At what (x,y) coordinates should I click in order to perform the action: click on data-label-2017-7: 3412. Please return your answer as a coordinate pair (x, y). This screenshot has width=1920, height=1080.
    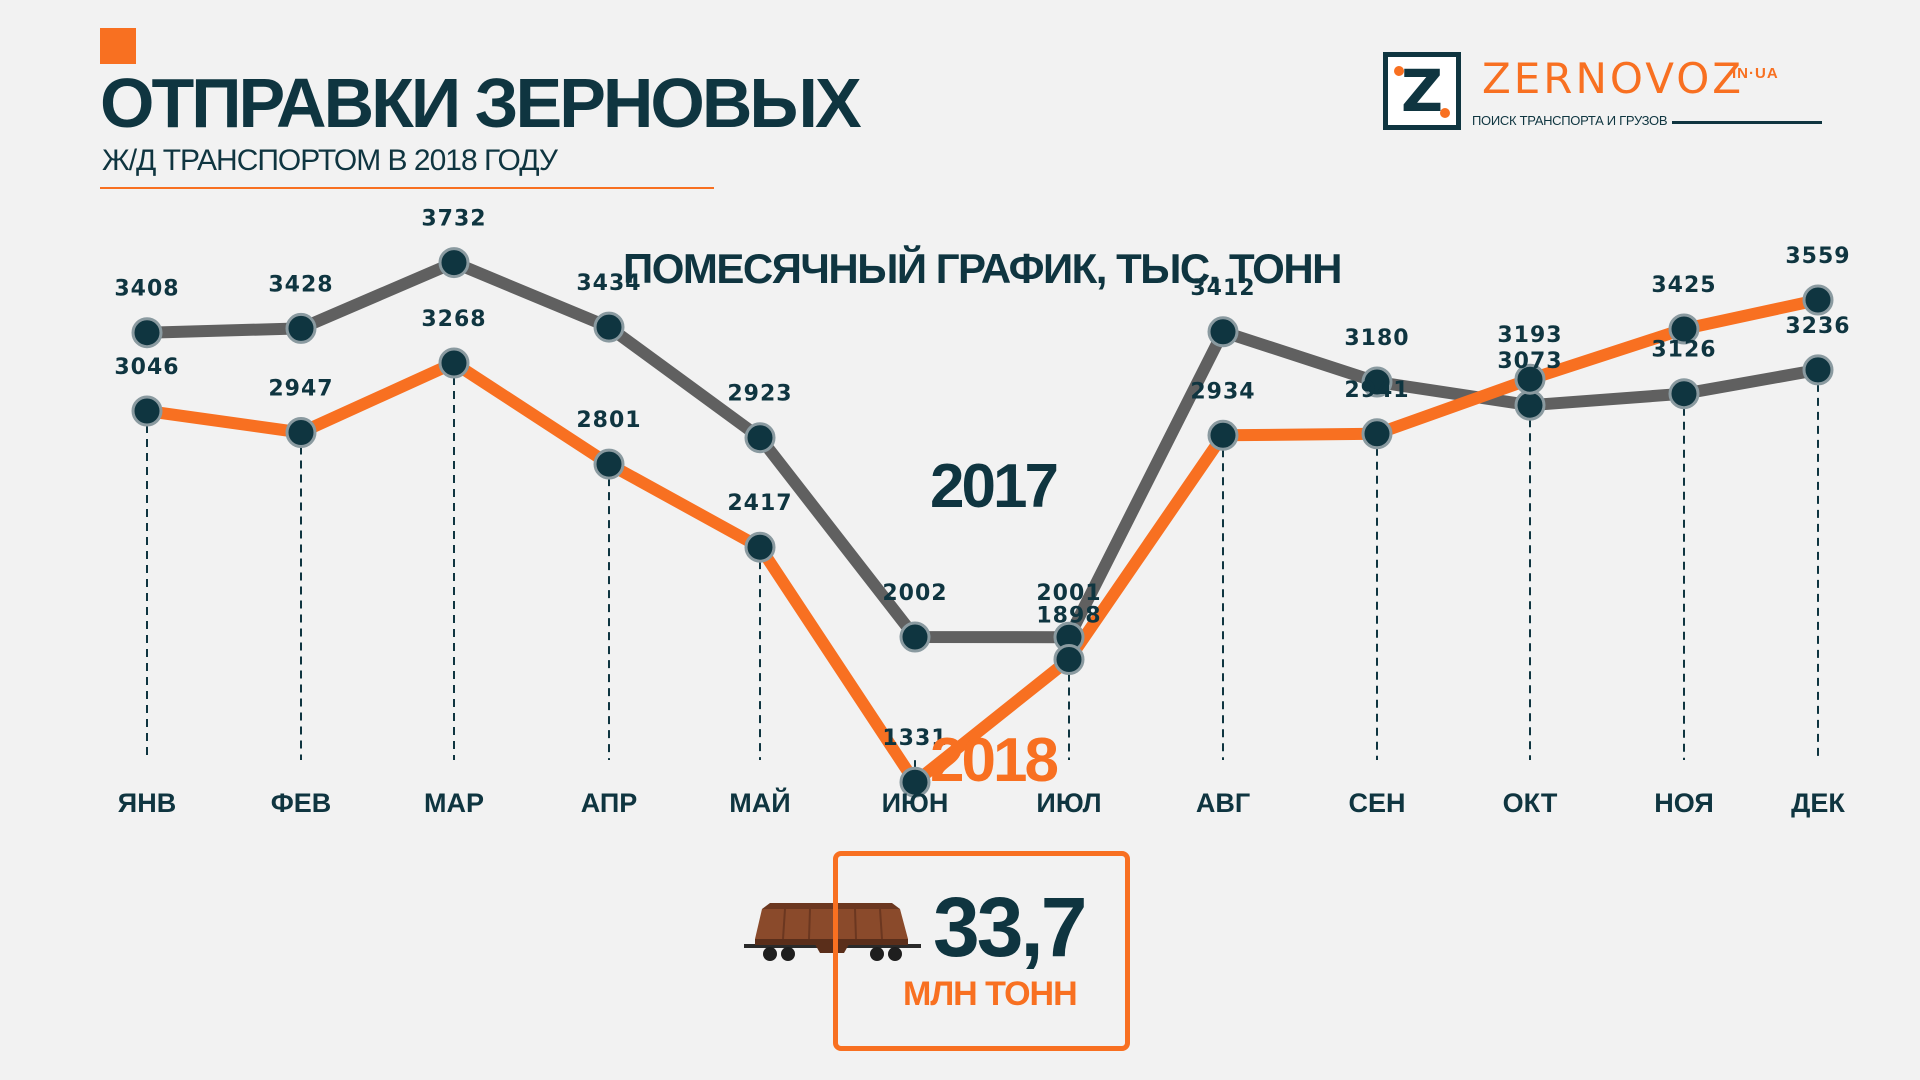
    Looking at the image, I should click on (1222, 288).